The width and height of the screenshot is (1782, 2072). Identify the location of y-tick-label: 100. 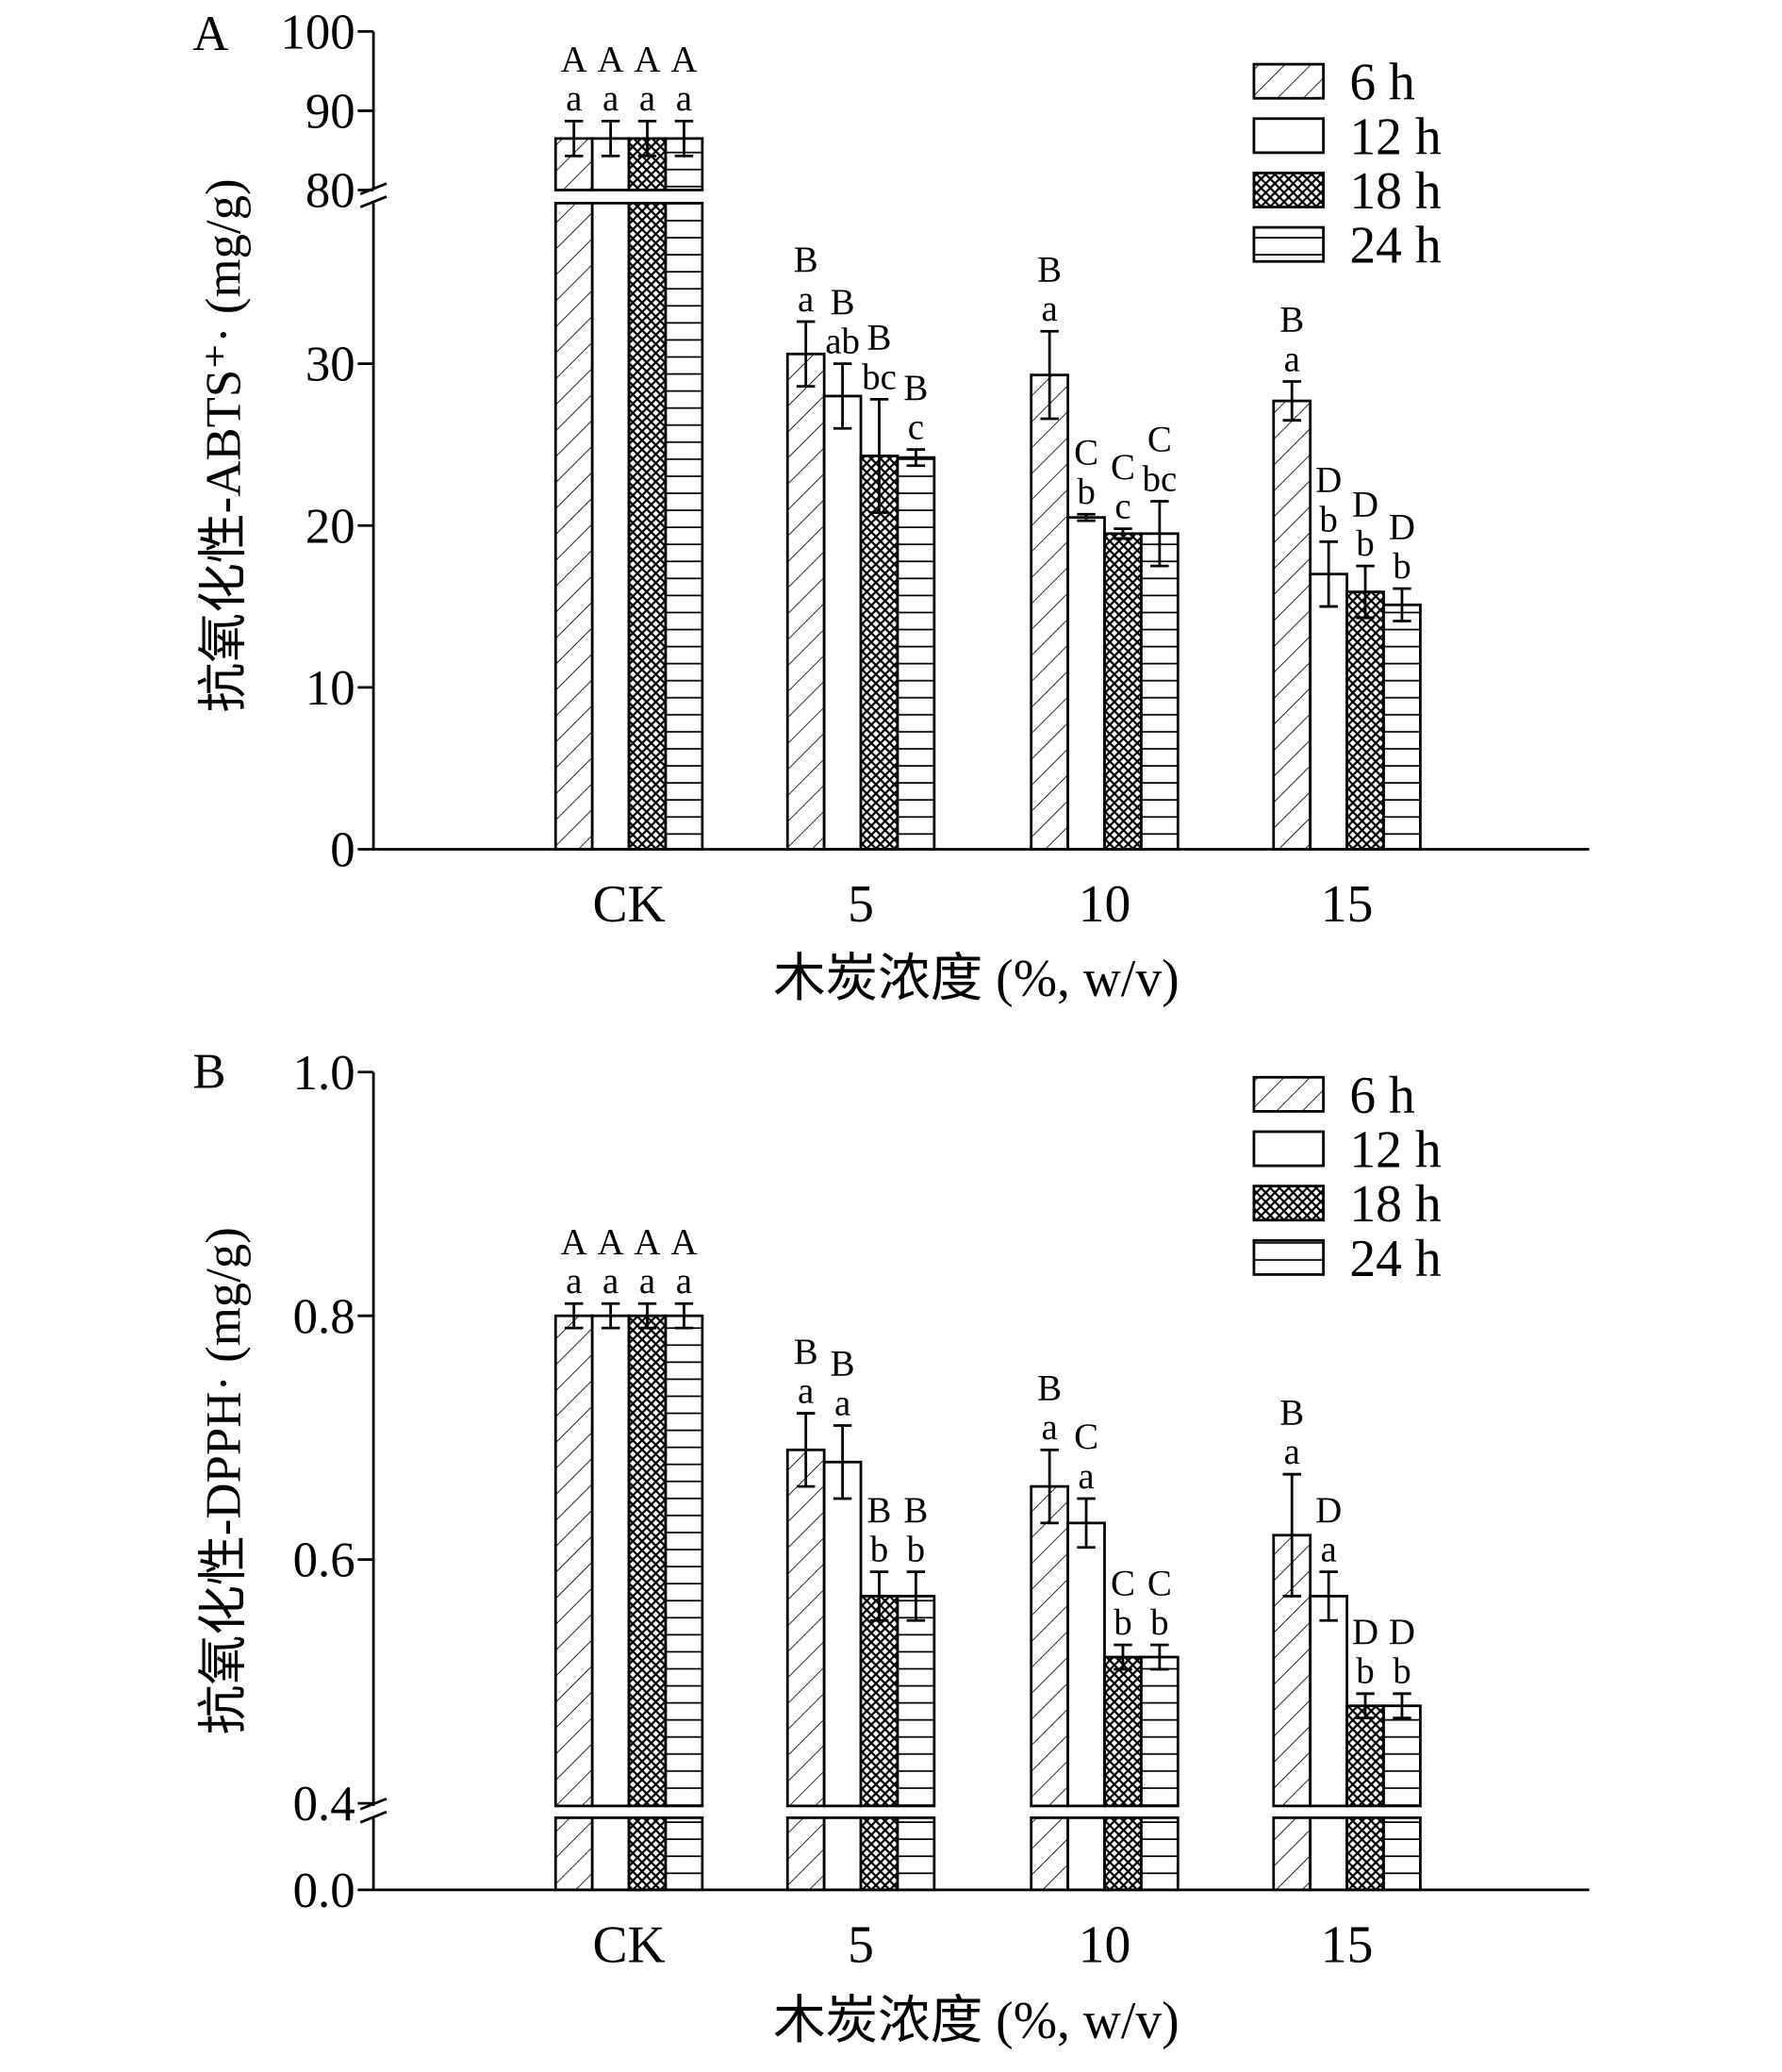
(317, 32).